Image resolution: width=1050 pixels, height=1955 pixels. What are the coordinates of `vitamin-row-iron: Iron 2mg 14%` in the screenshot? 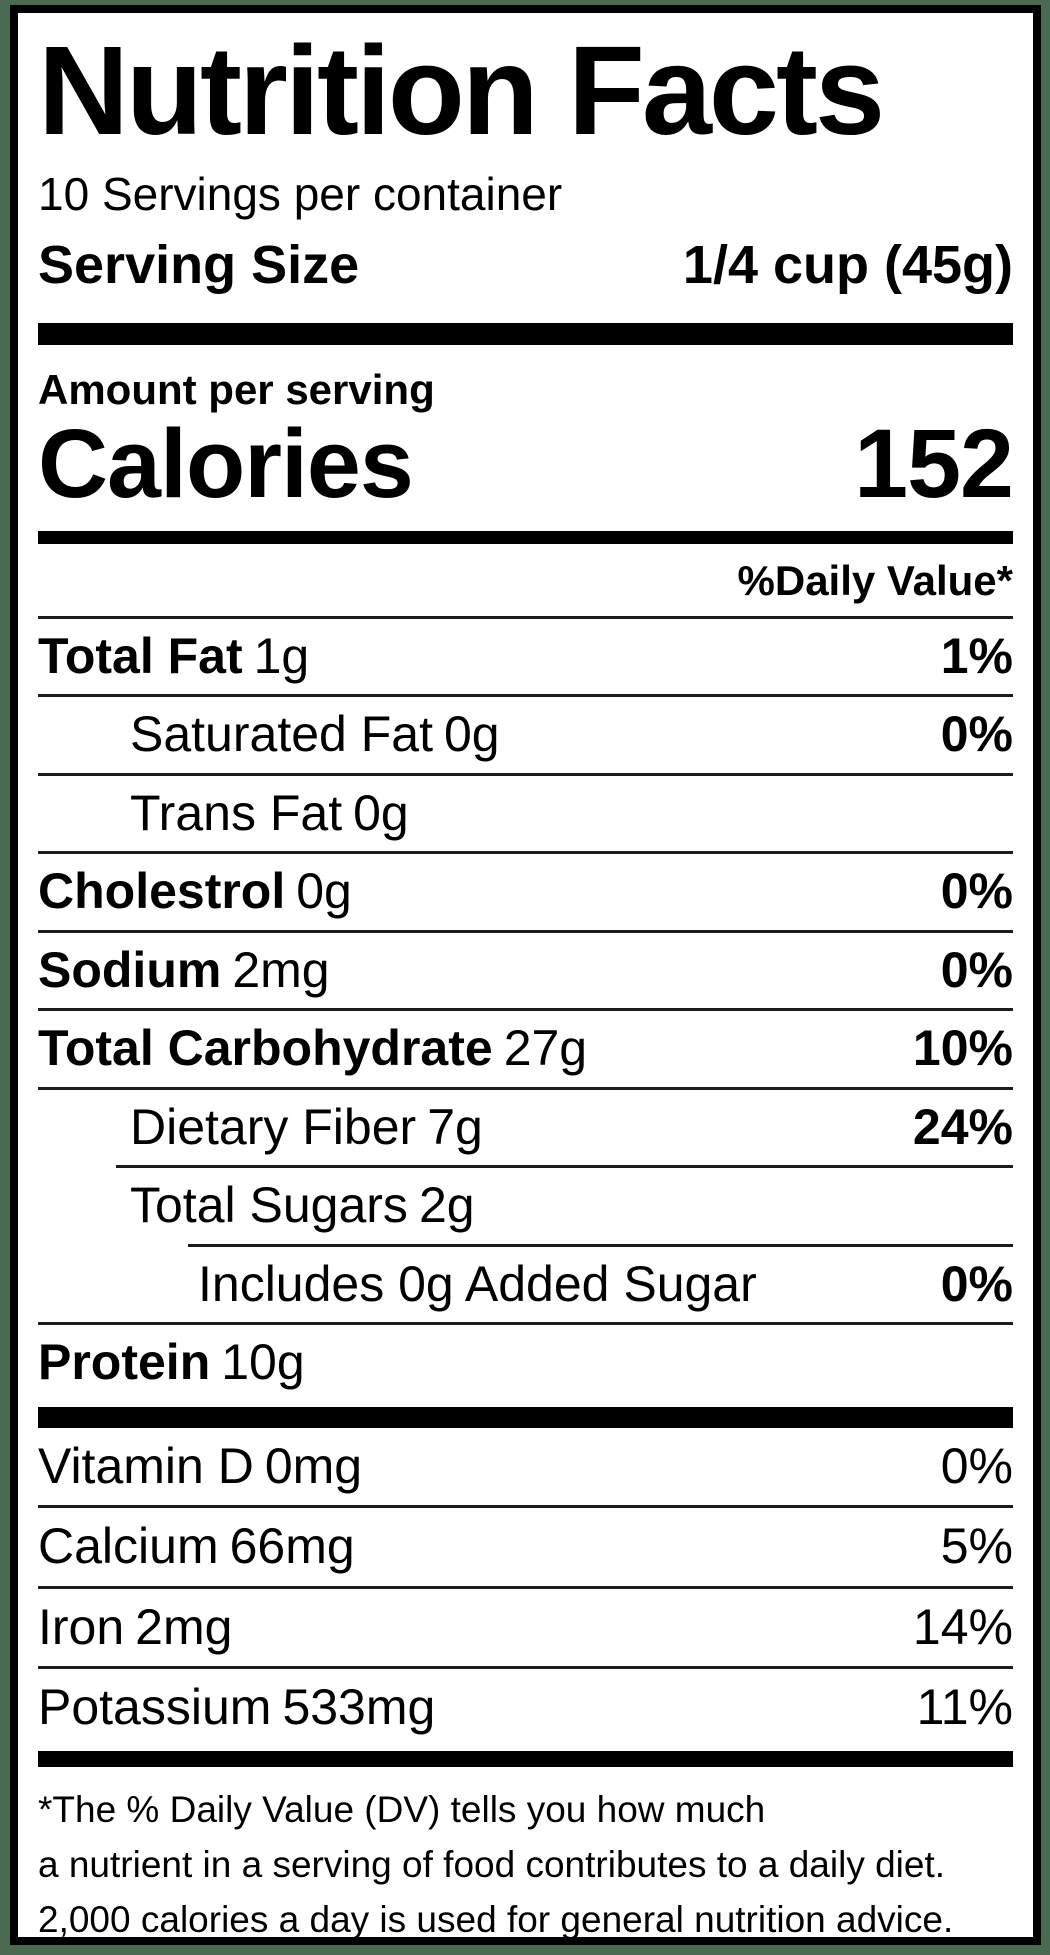 It's located at (525, 1628).